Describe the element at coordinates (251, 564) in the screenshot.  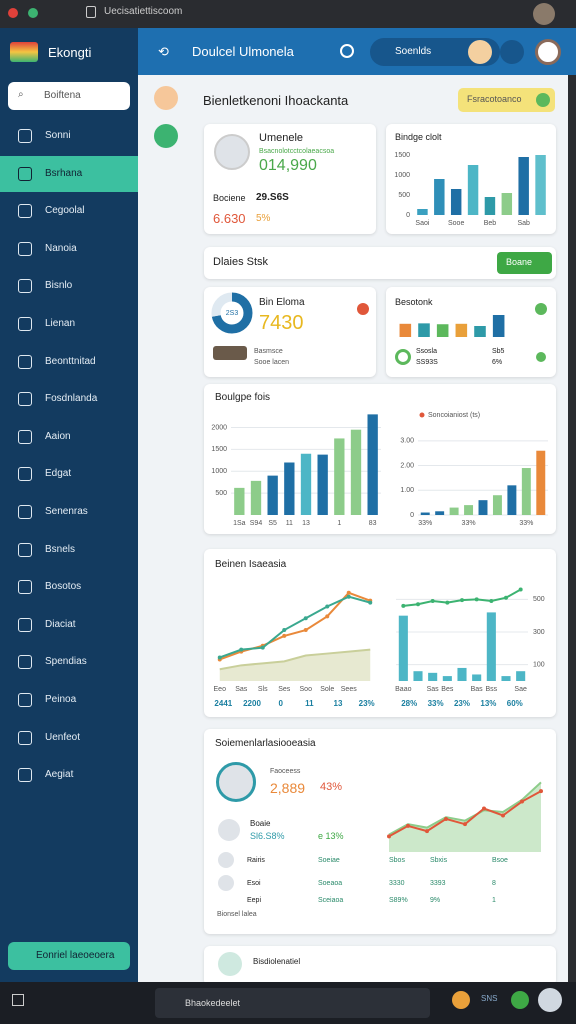
I see `chart-title: Beinen Isaeasia` at that location.